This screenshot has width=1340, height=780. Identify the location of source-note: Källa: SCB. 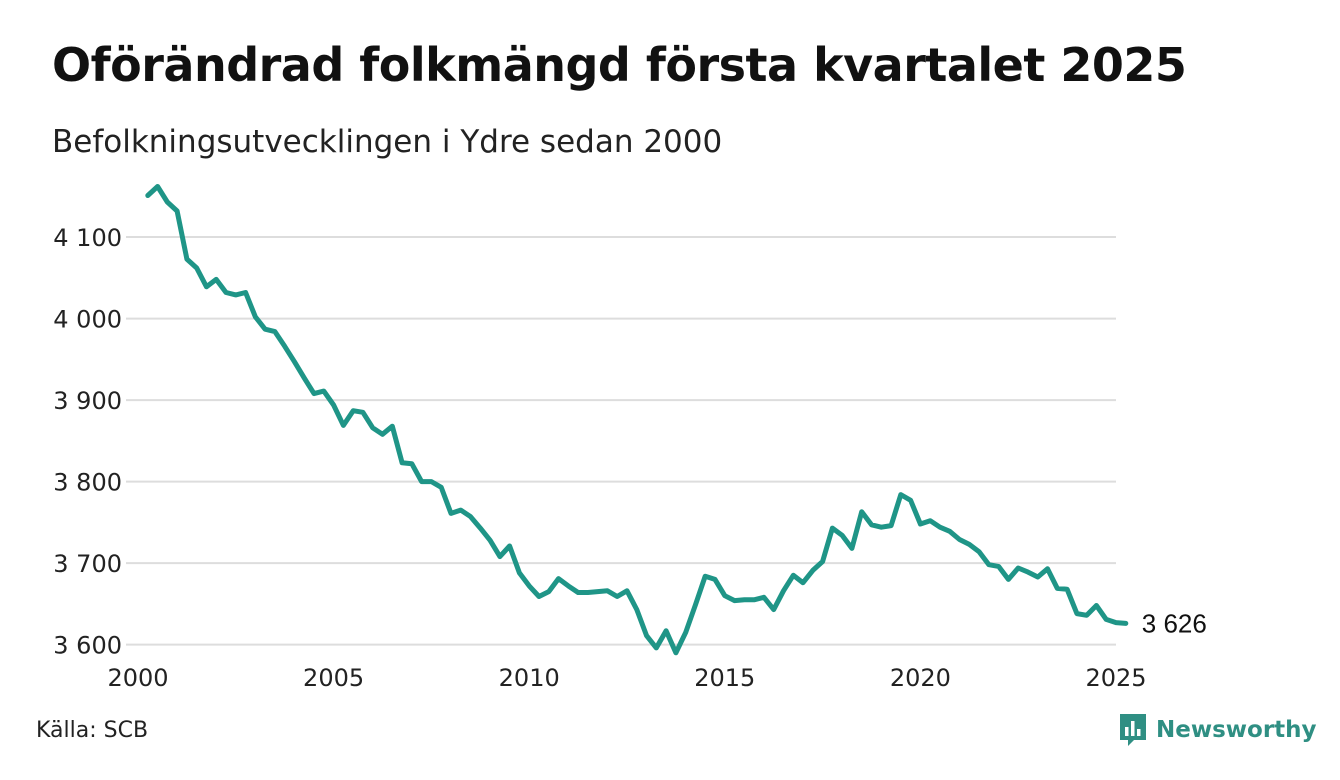
(92, 730).